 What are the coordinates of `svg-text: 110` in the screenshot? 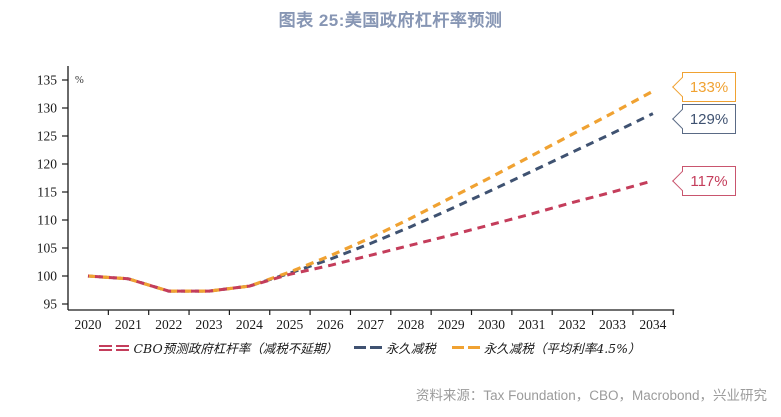 It's located at (47, 220).